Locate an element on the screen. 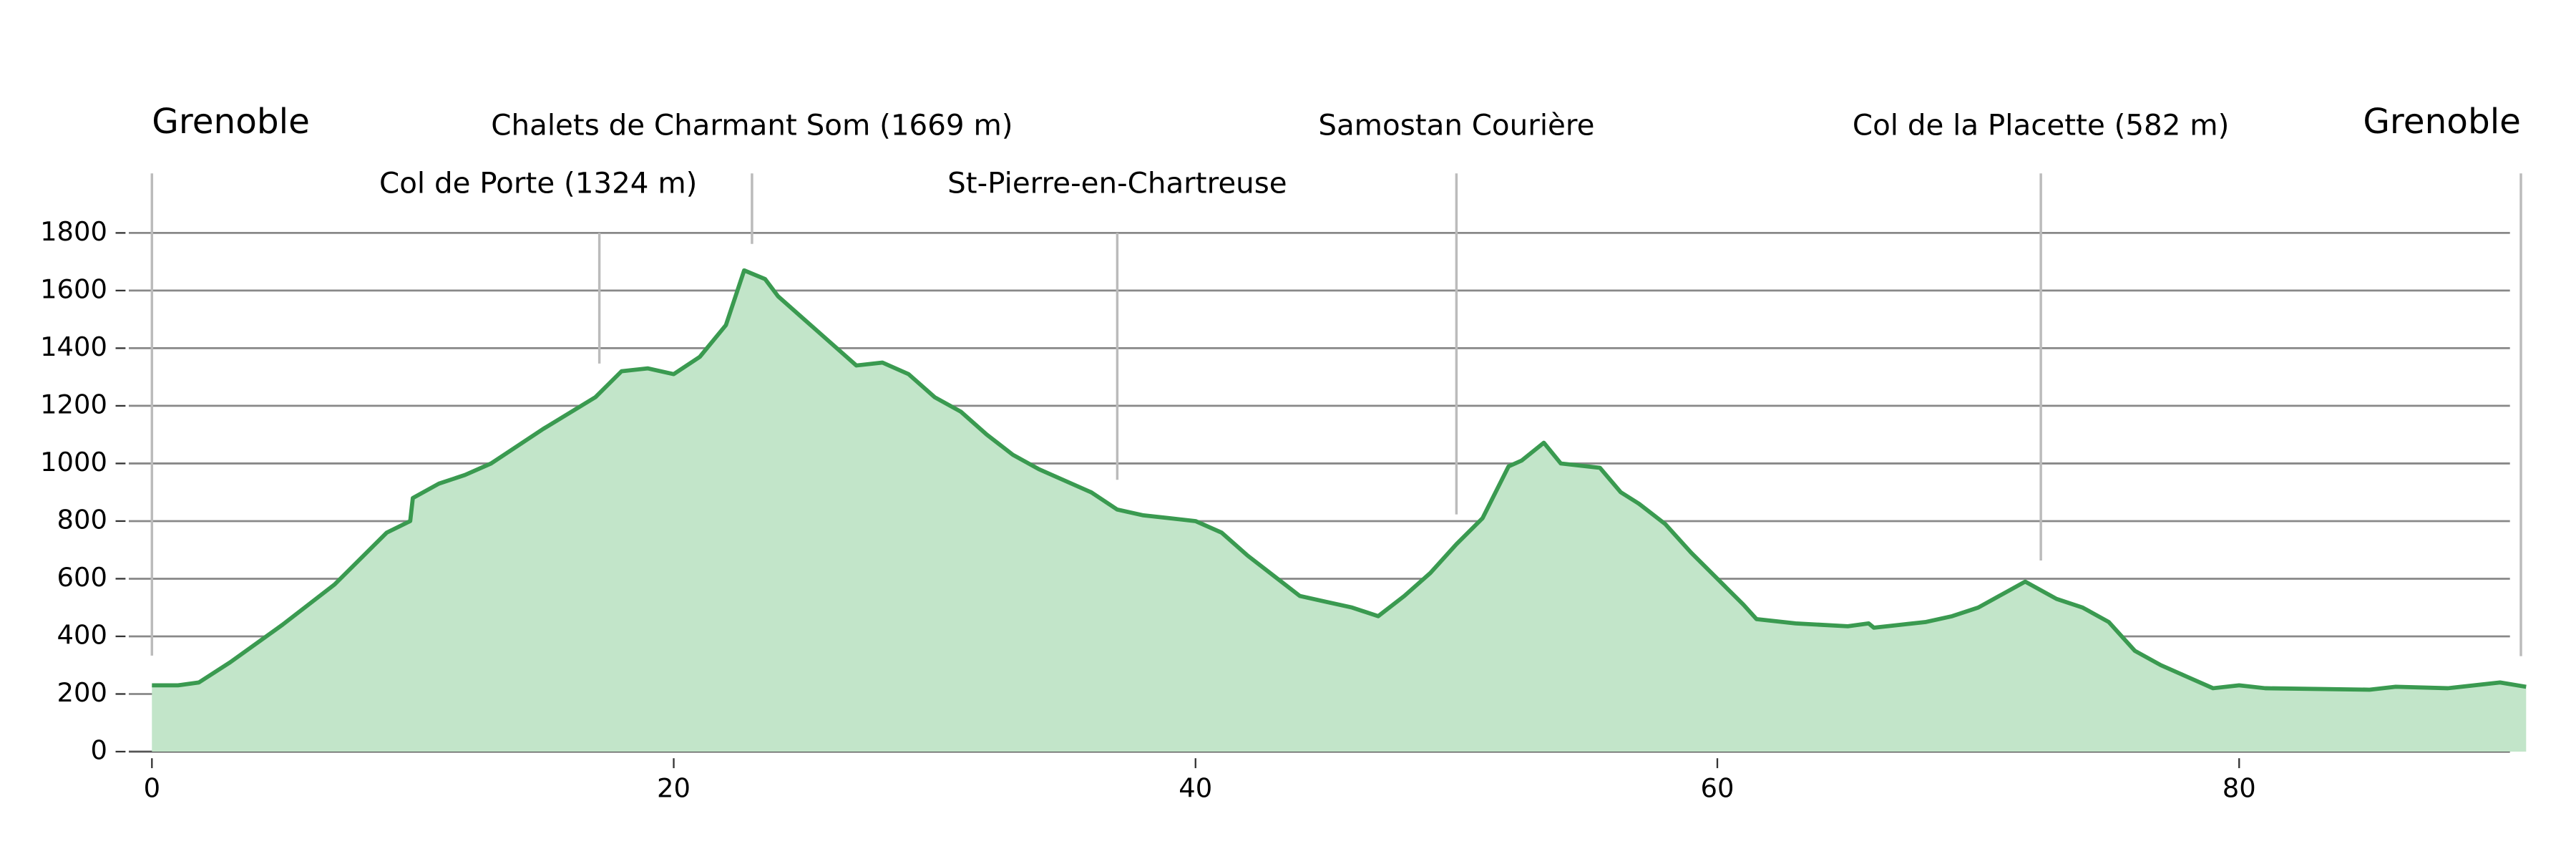 This screenshot has height=859, width=2576. x-tick-label: 80 is located at coordinates (2239, 788).